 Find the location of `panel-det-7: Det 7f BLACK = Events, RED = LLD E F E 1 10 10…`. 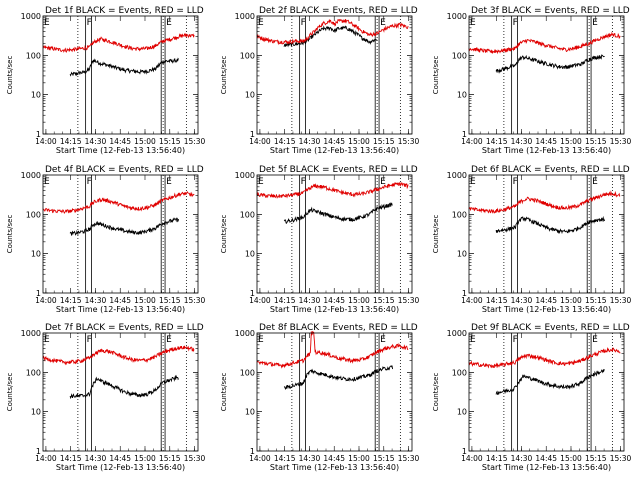

panel-det-7: Det 7f BLACK = Events, RED = LLD E F E 1 10 10… is located at coordinates (106, 397).